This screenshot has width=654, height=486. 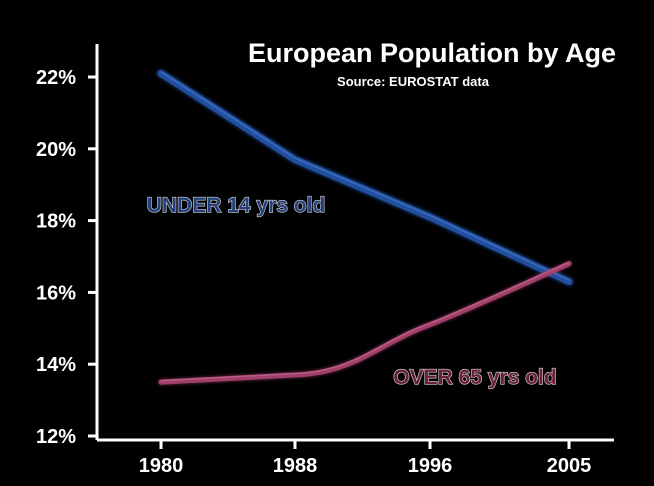 I want to click on series-label-under-14: UNDER 14 yrs old, so click(x=236, y=205).